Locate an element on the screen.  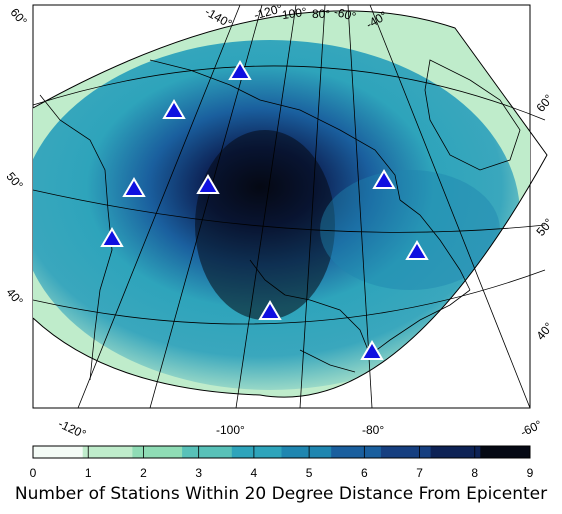
colorbar-tick-label: 1 is located at coordinates (88, 473).